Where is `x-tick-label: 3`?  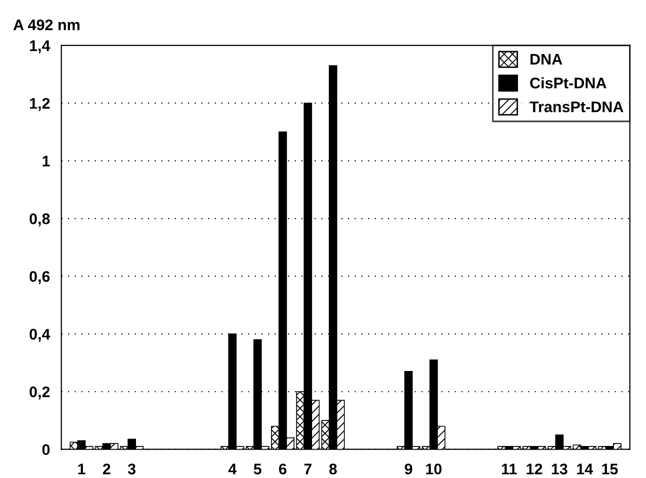 x-tick-label: 3 is located at coordinates (132, 469).